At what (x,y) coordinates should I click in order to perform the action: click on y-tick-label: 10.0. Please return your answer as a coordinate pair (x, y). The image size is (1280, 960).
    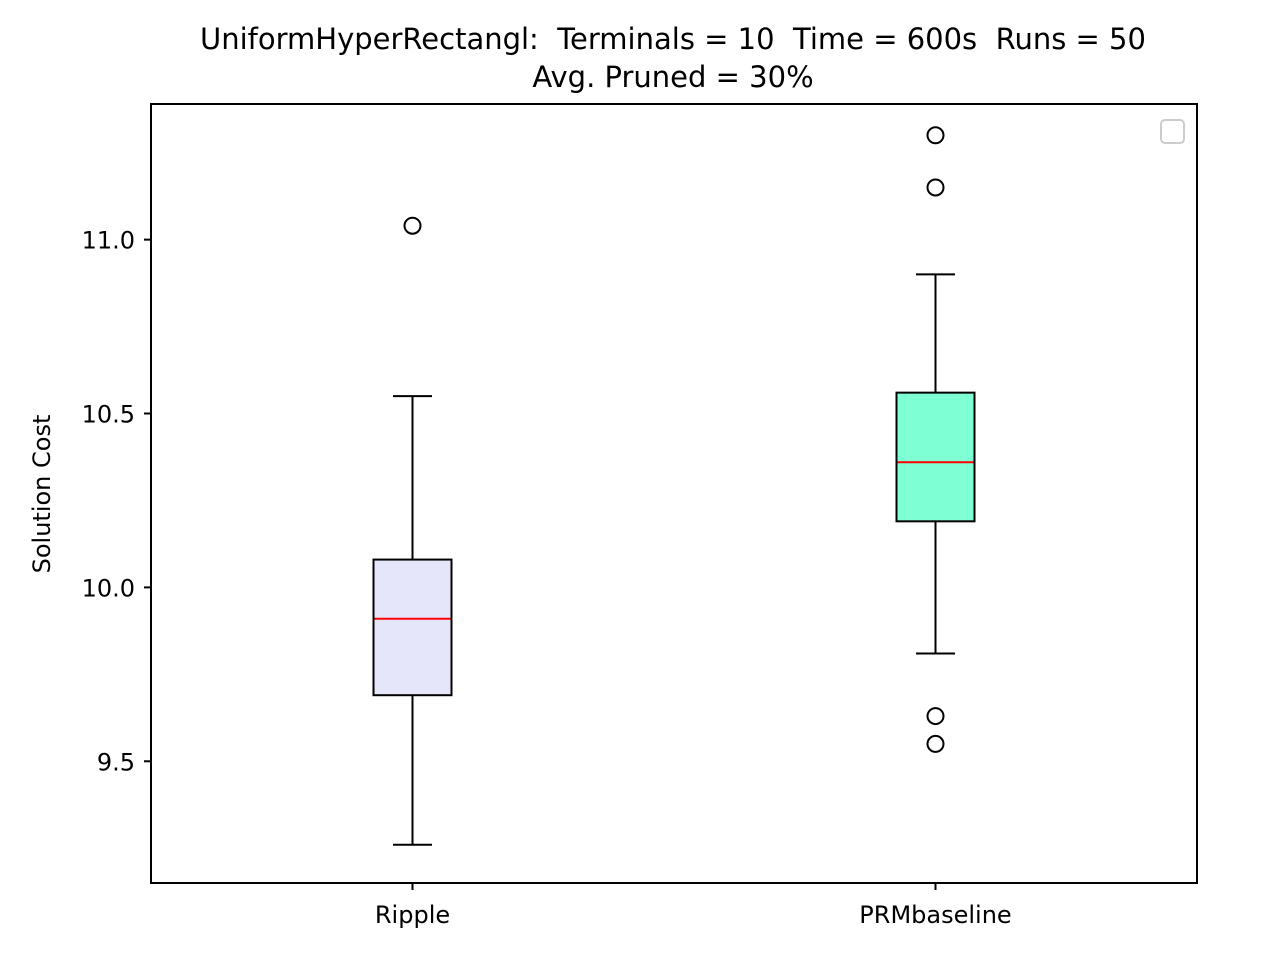
    Looking at the image, I should click on (108, 588).